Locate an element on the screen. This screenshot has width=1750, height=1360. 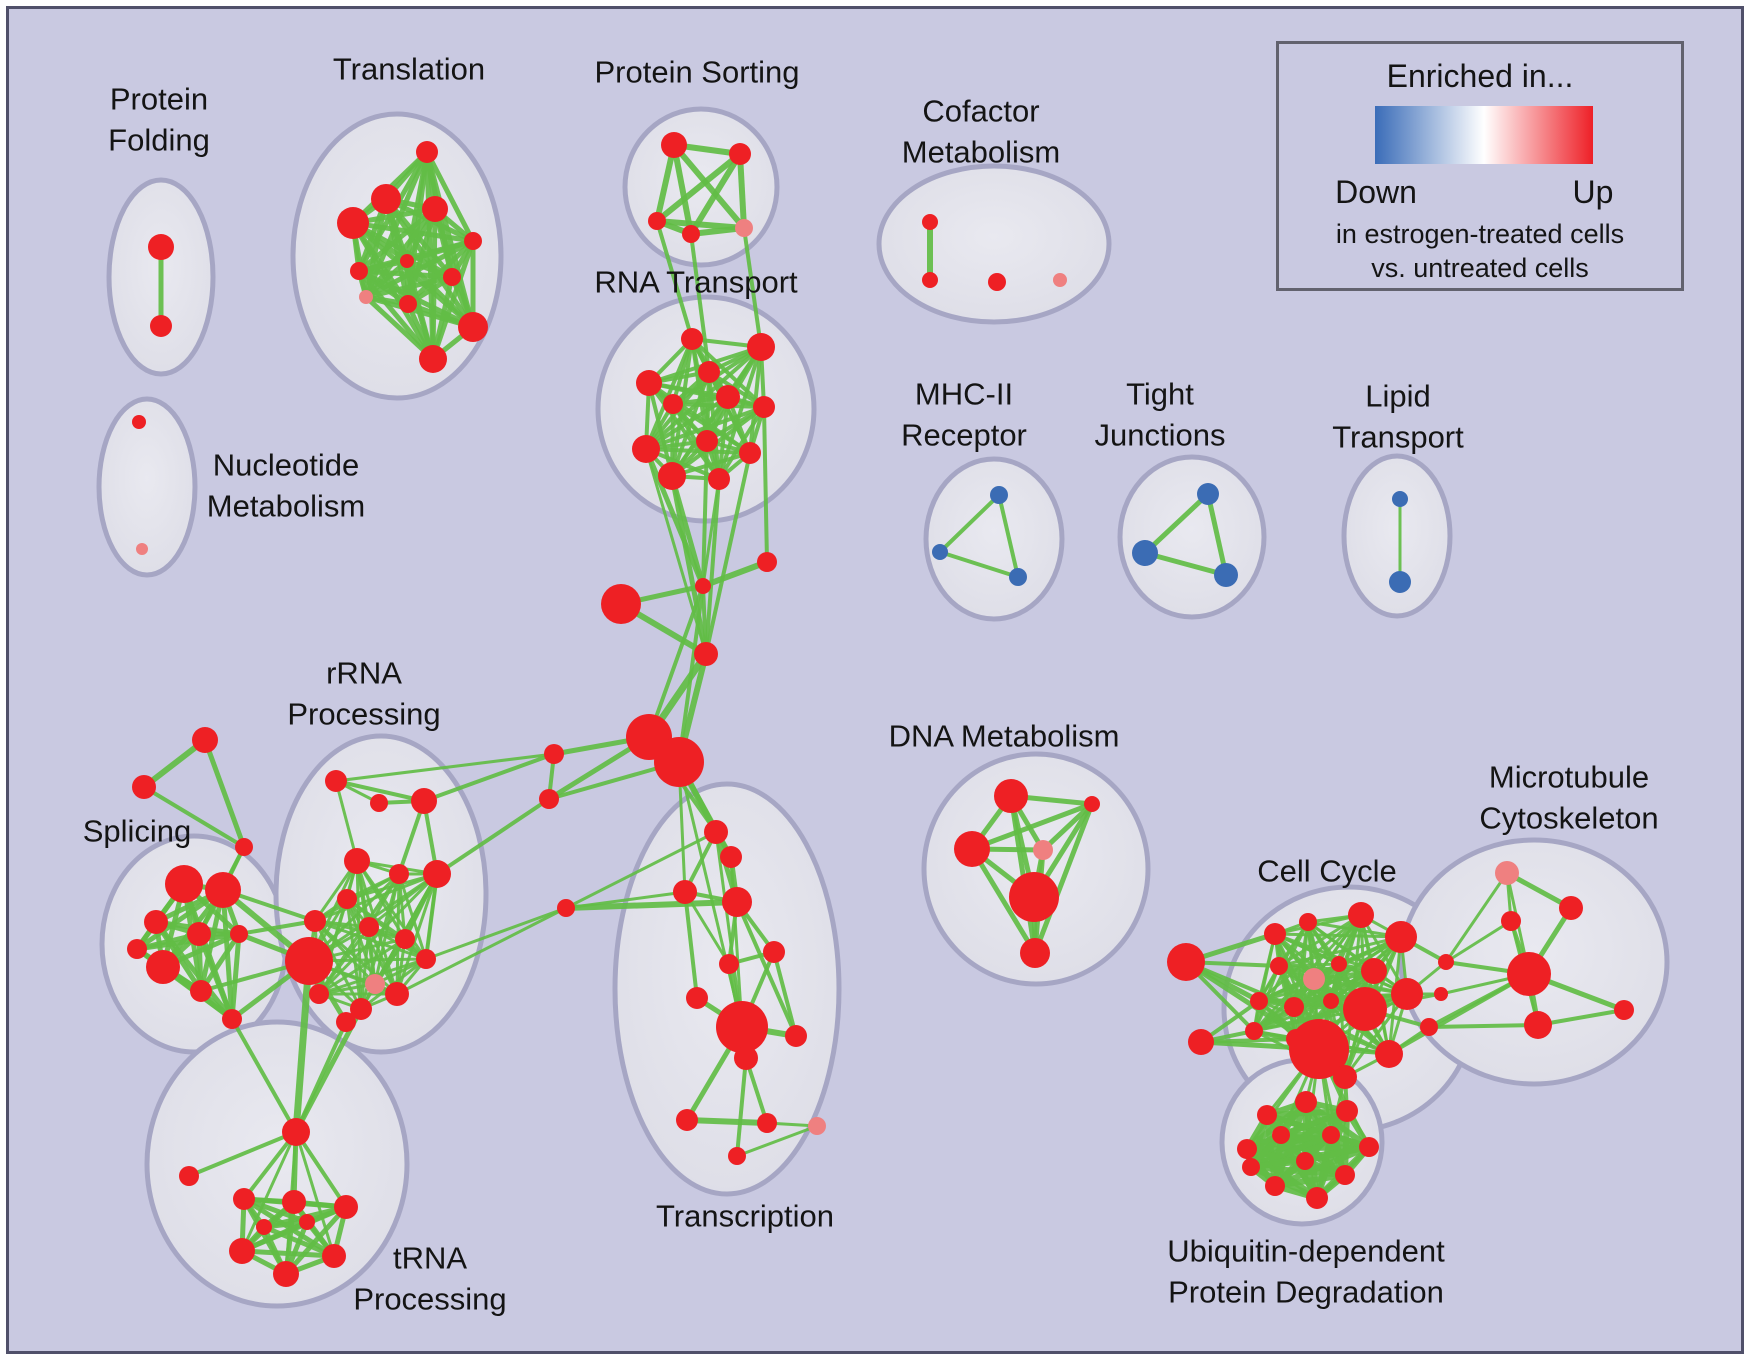
group-trna-processing-label-line-1: tRNA is located at coordinates (430, 1258).